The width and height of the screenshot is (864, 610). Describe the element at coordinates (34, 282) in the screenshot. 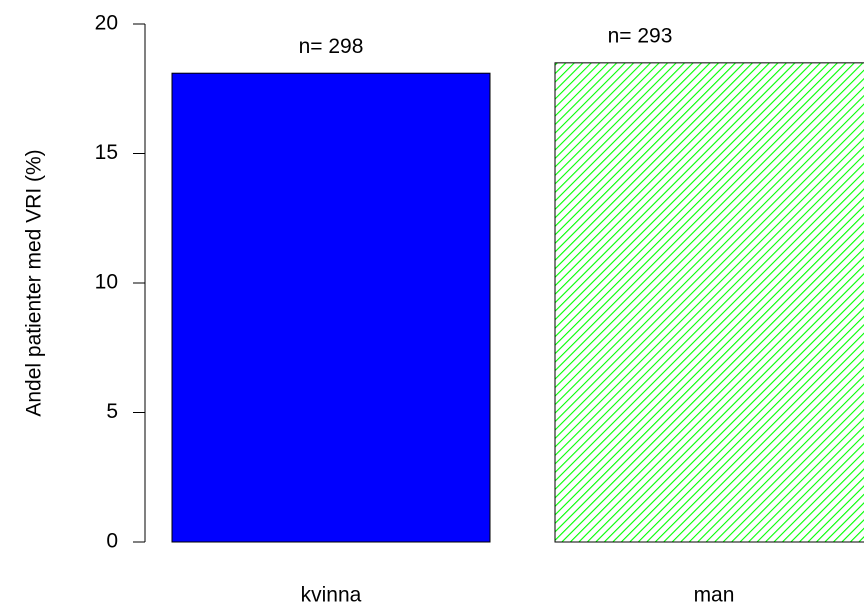

I see `y-axis-label: Andel patienter med VRI (%)` at that location.